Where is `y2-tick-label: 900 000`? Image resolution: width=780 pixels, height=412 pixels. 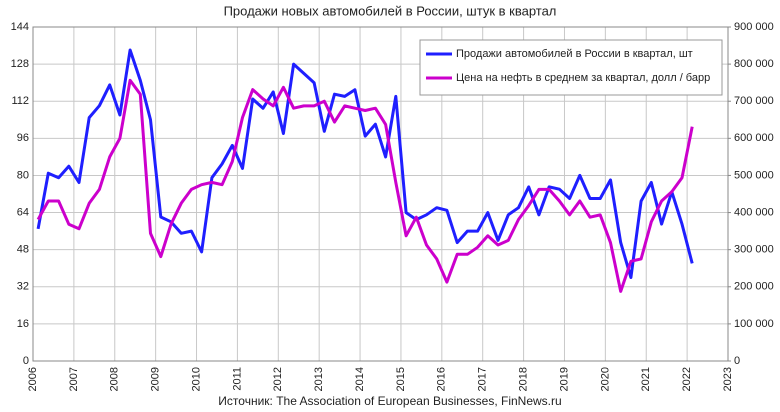
y2-tick-label: 900 000 is located at coordinates (754, 27).